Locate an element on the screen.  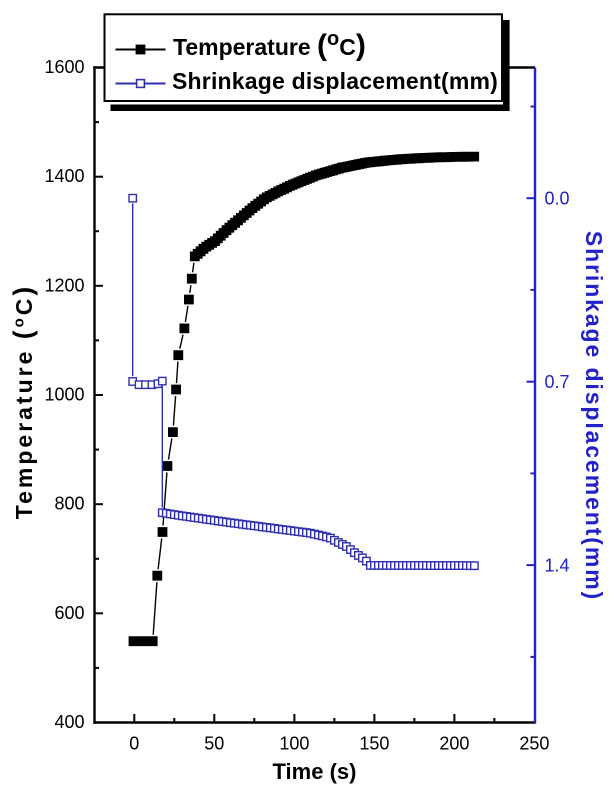
svg-text: 1000 is located at coordinates (64, 395).